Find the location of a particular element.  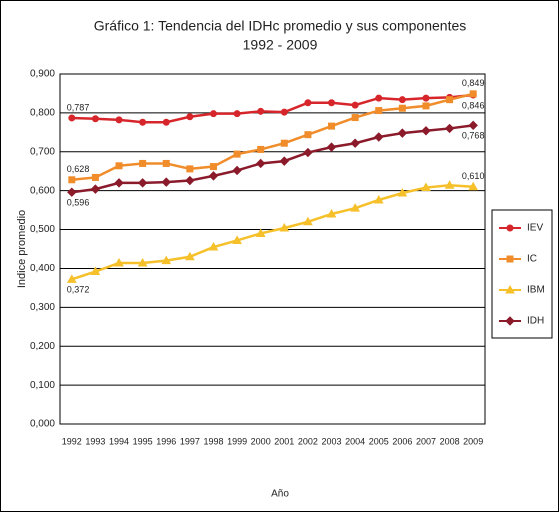

x-tick-label: 2006 is located at coordinates (402, 441).